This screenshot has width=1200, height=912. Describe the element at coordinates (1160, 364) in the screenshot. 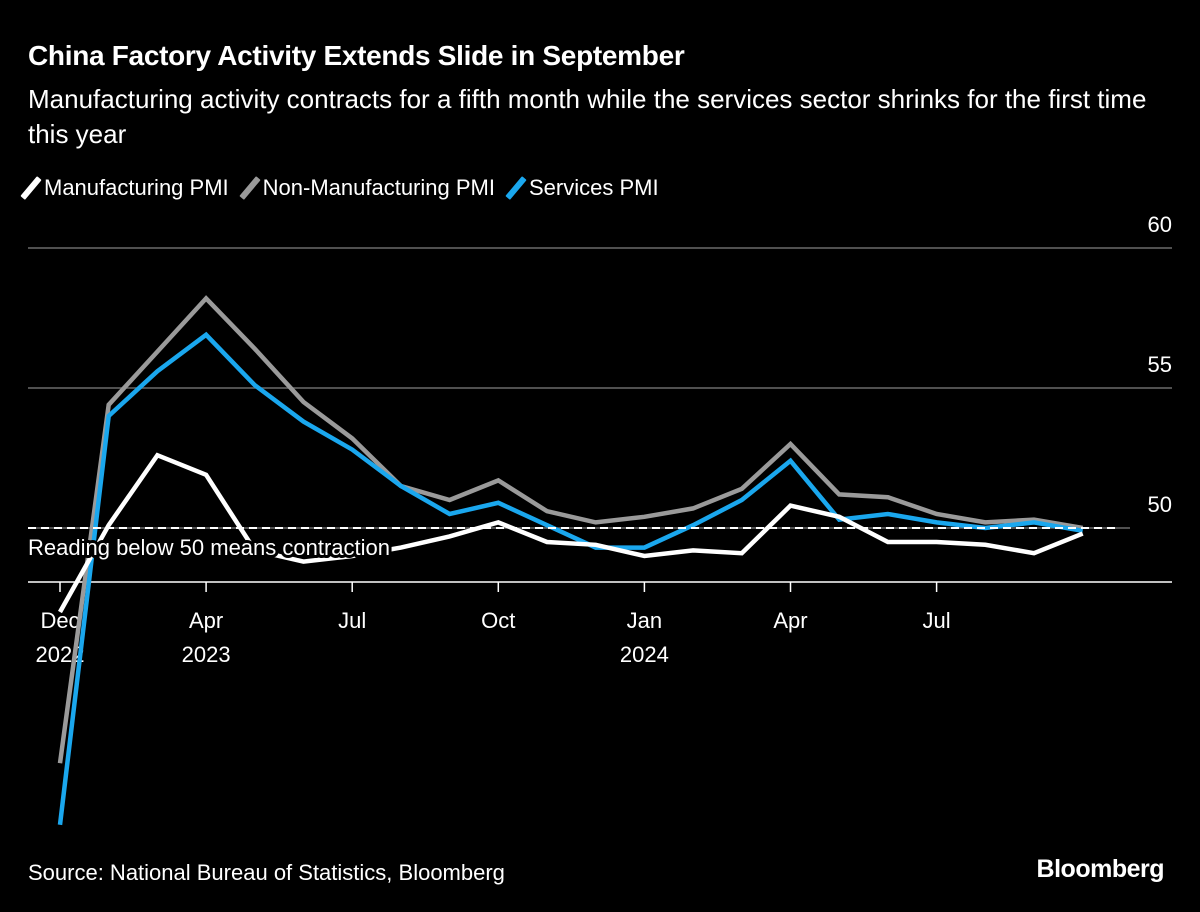

I see `y-tick-label: 55` at that location.